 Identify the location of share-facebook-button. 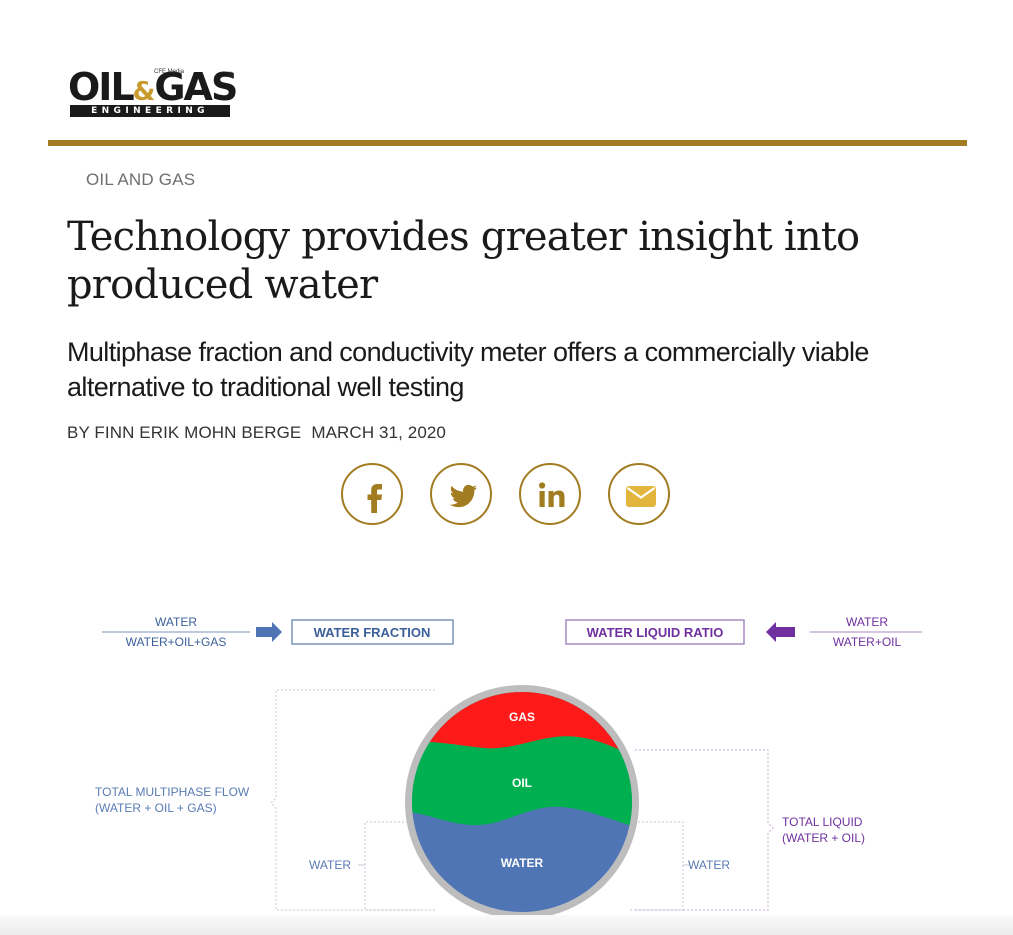
(372, 494).